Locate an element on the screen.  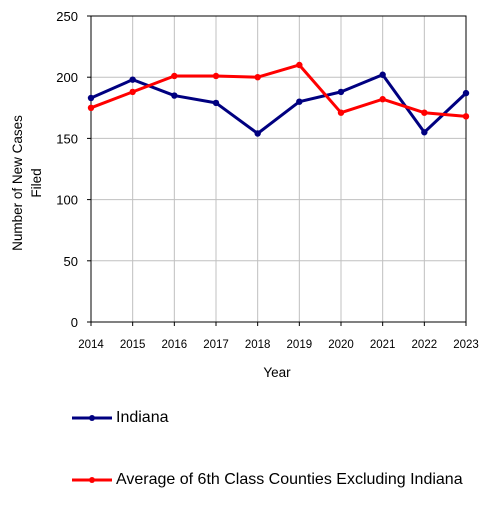
legend-swatch-indiana is located at coordinates (92, 418).